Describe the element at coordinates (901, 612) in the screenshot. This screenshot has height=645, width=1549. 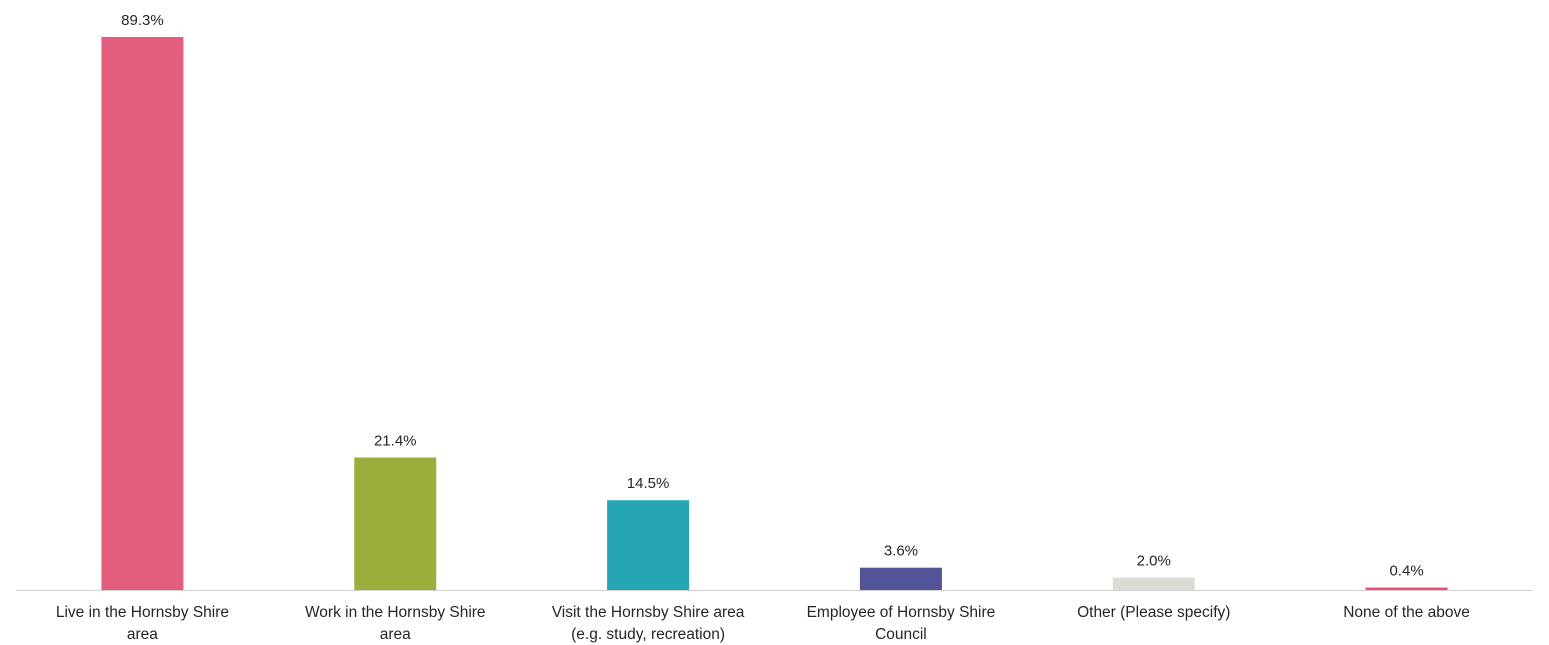
I see `category-label-line: Employee of Hornsby Shire` at that location.